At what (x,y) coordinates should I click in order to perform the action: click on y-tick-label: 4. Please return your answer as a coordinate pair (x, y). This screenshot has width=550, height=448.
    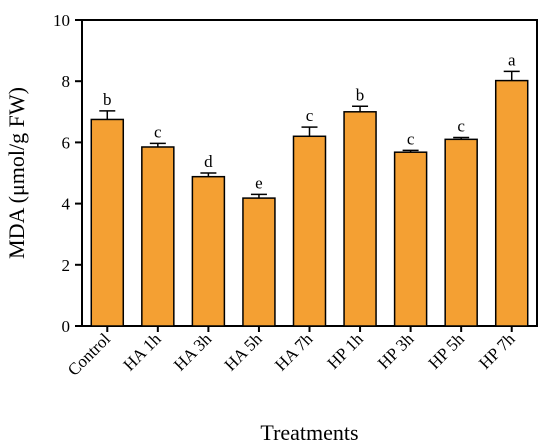
    Looking at the image, I should click on (66, 204).